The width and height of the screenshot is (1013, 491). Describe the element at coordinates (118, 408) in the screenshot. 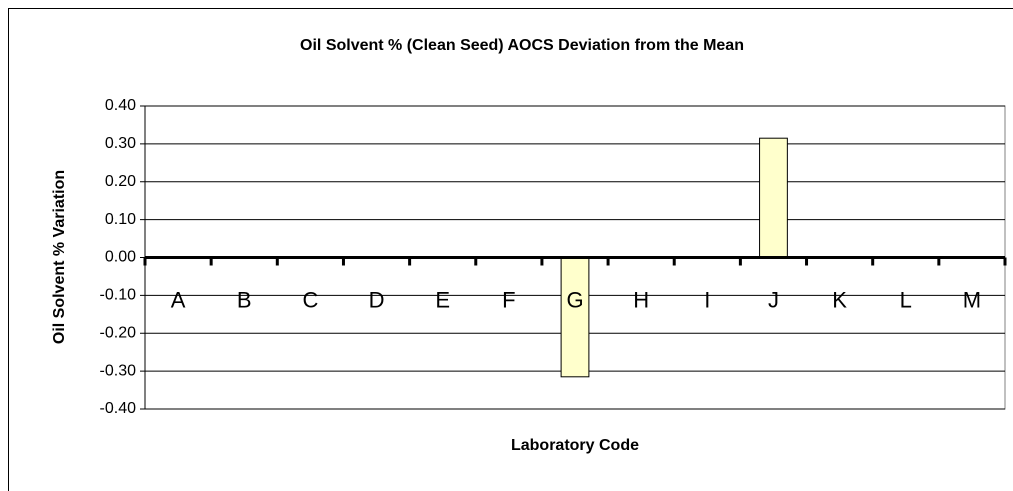

I see `y-tick-label: -0.40` at that location.